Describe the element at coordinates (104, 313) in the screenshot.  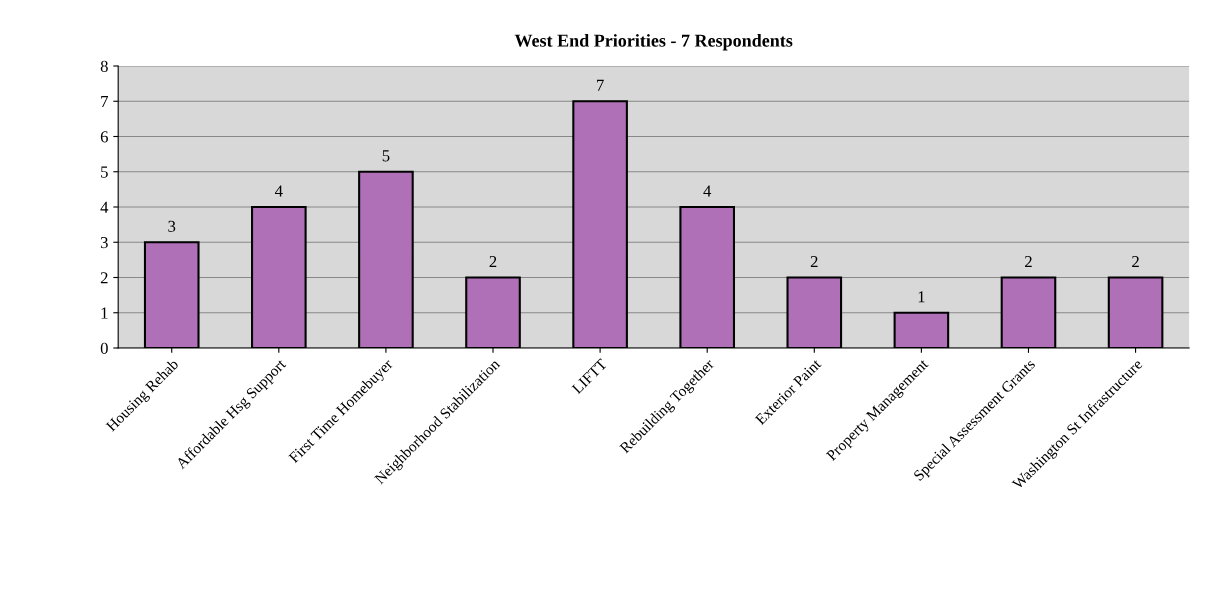
I see `y-tick-label: 1` at that location.